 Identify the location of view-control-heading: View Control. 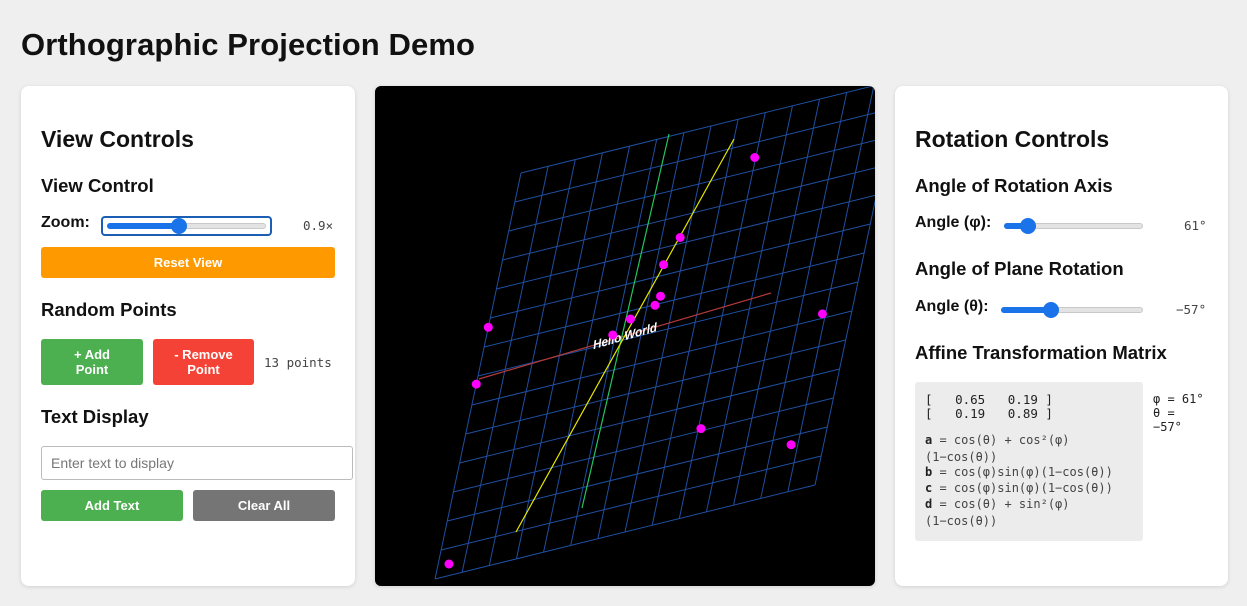
(97, 185).